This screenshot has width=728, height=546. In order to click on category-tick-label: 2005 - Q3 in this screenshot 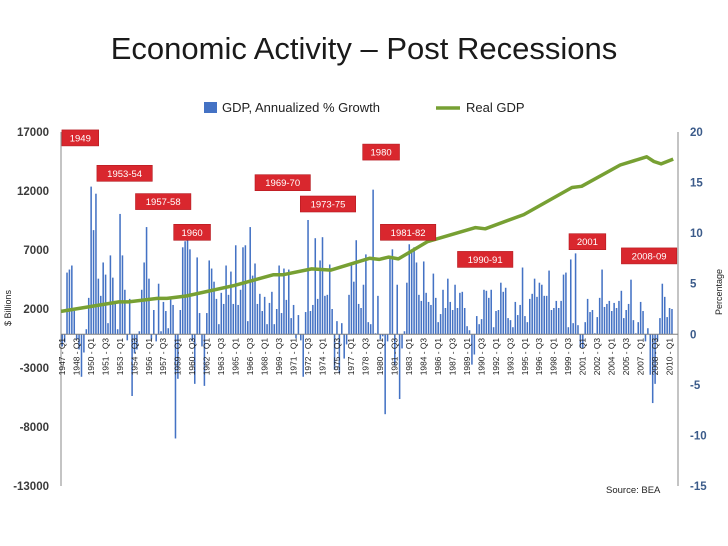, I will do `click(626, 357)`.